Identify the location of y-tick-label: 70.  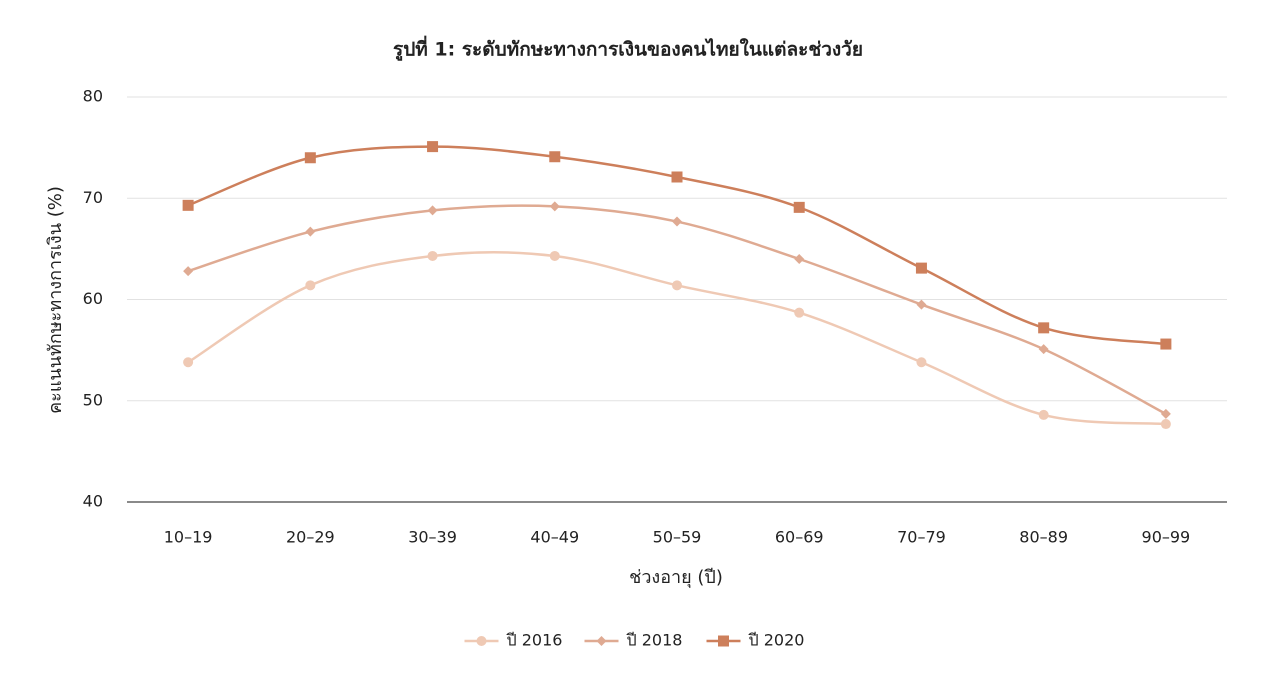
(93, 197).